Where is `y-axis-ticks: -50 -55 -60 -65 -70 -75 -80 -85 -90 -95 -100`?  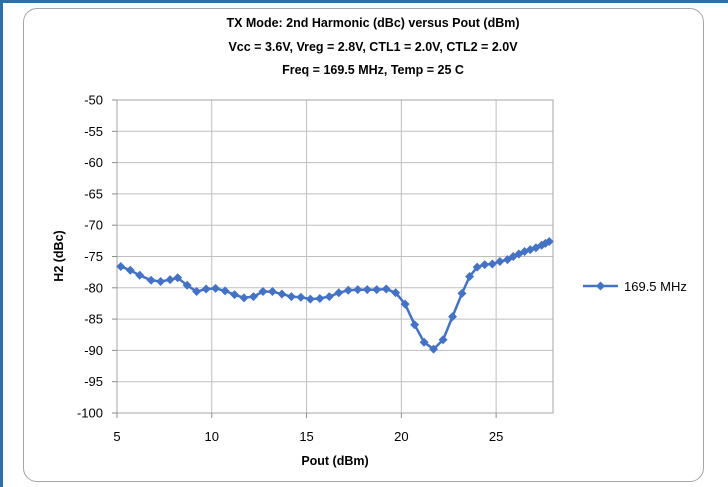
y-axis-ticks: -50 -55 -60 -65 -70 -75 -80 -85 -90 -95 -100 is located at coordinates (97, 257).